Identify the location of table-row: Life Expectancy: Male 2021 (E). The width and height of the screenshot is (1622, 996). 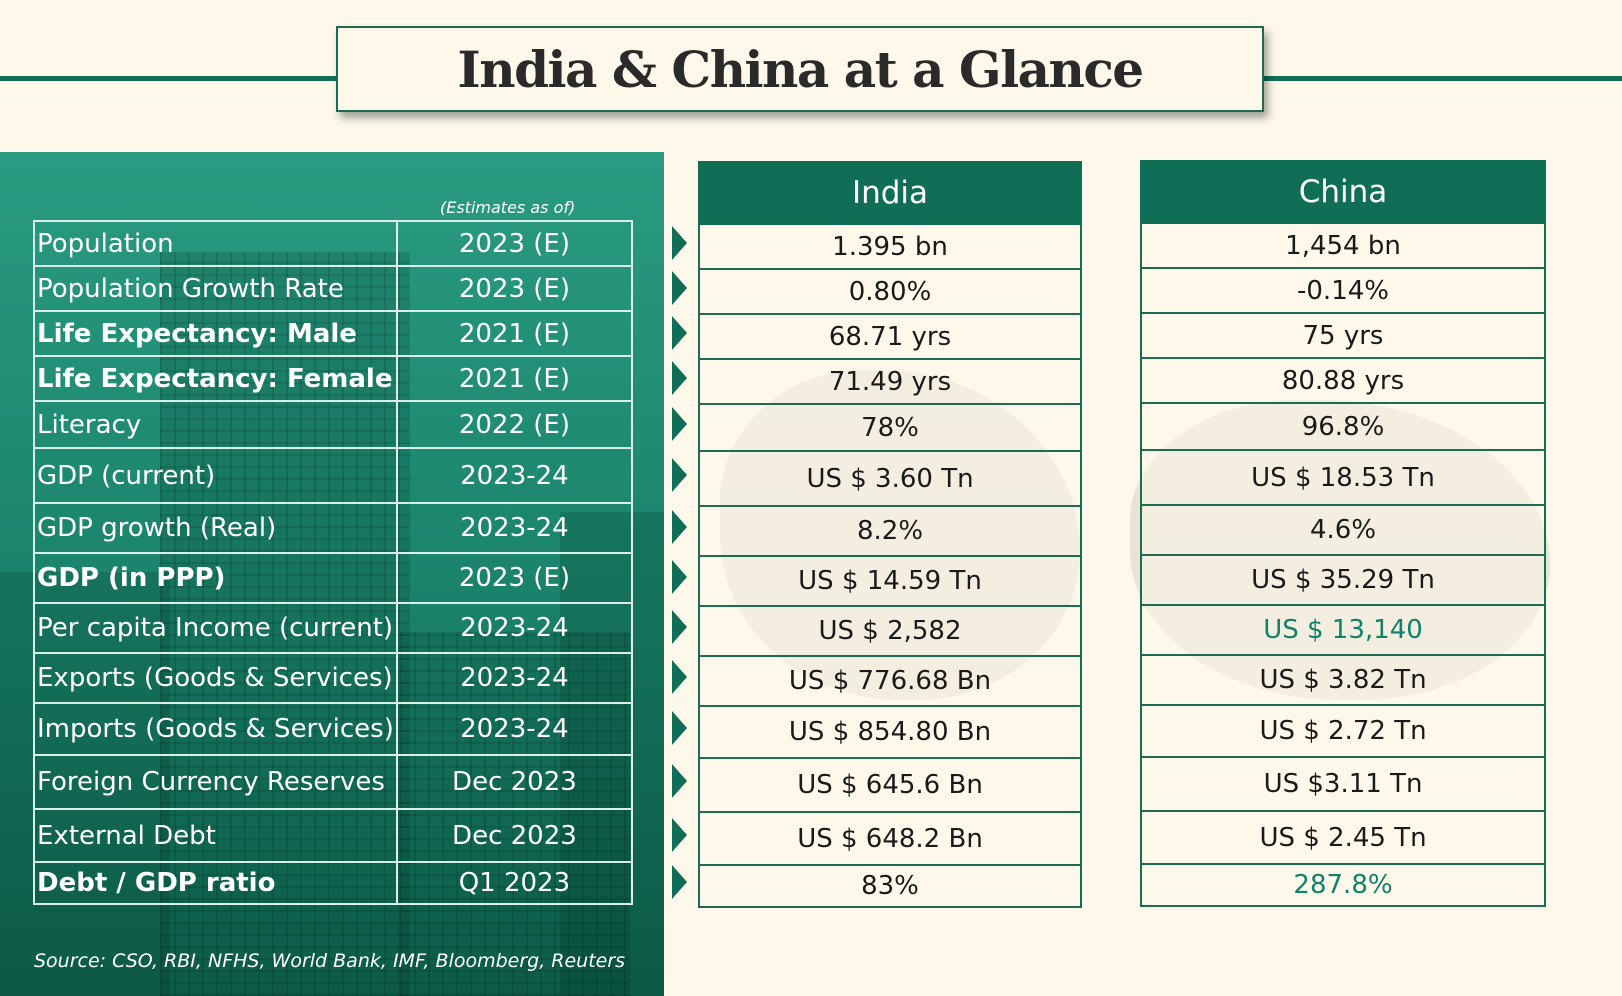
(333, 333).